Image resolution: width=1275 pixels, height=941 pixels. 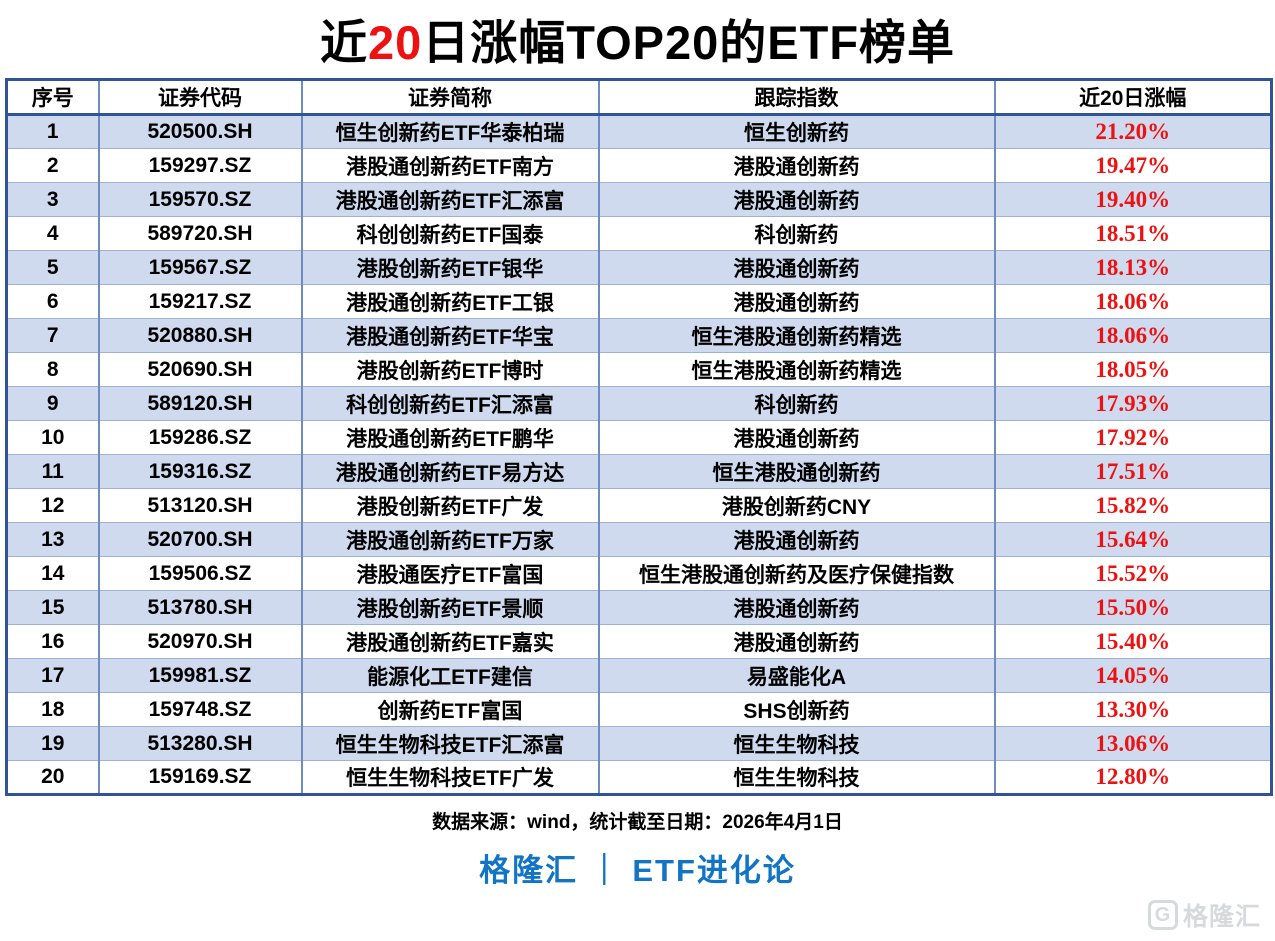 I want to click on cell-rank: 4, so click(x=52, y=233).